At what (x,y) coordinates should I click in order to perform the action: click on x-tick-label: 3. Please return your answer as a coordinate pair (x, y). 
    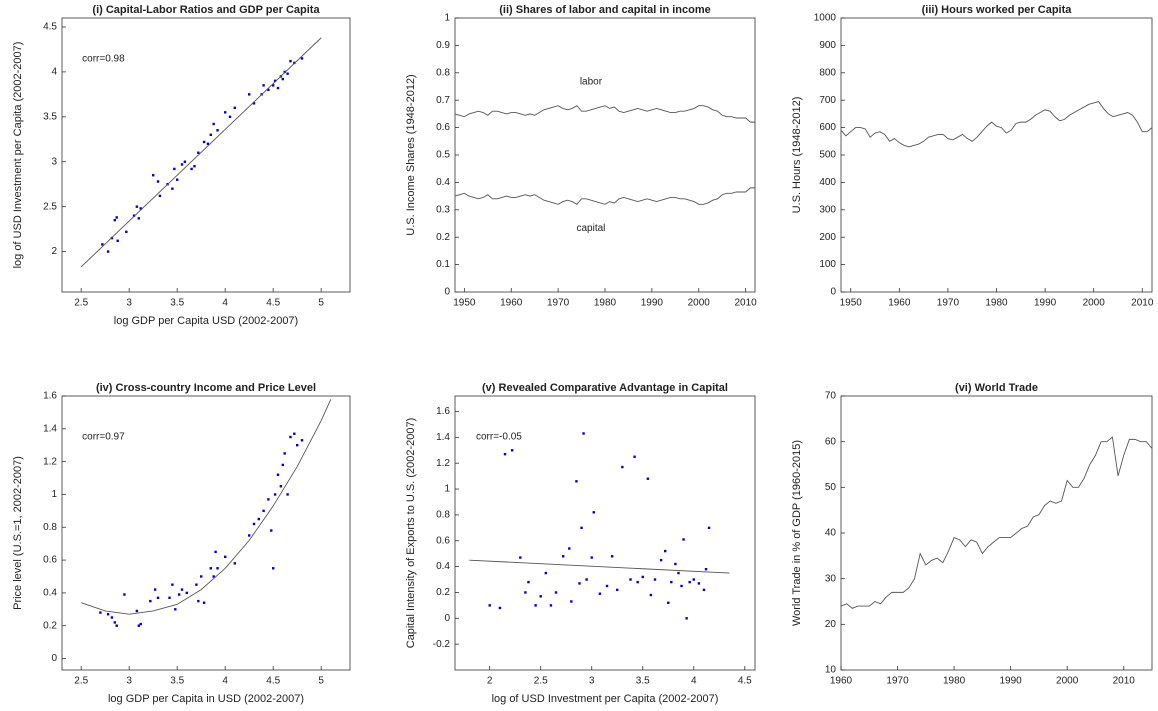
    Looking at the image, I should click on (129, 303).